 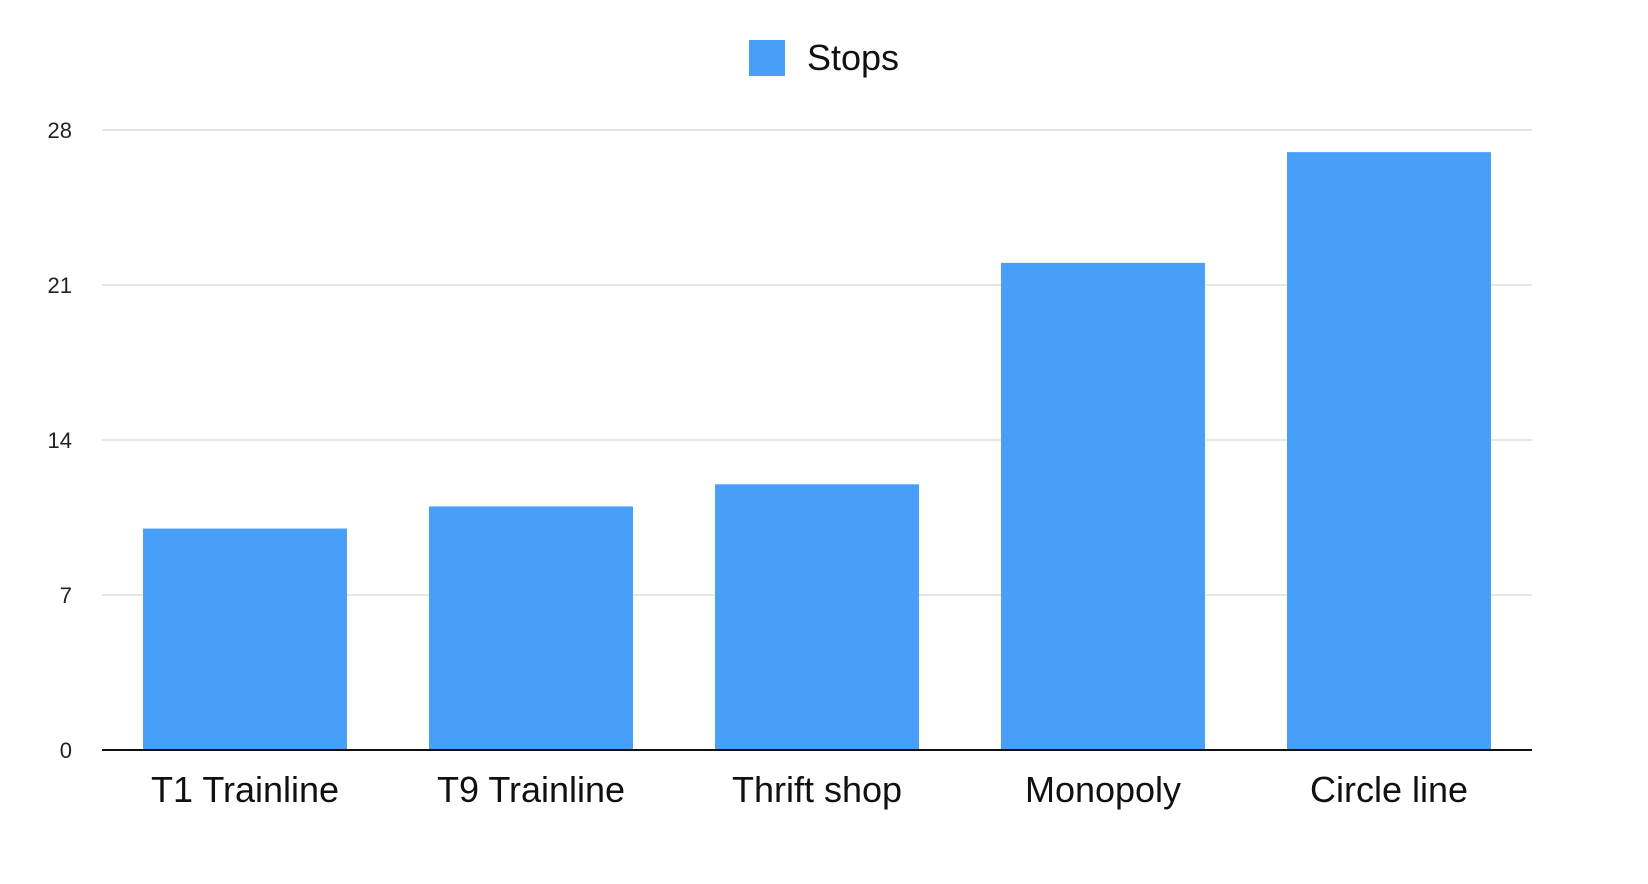 What do you see at coordinates (66, 595) in the screenshot?
I see `y-tick-label: 7` at bounding box center [66, 595].